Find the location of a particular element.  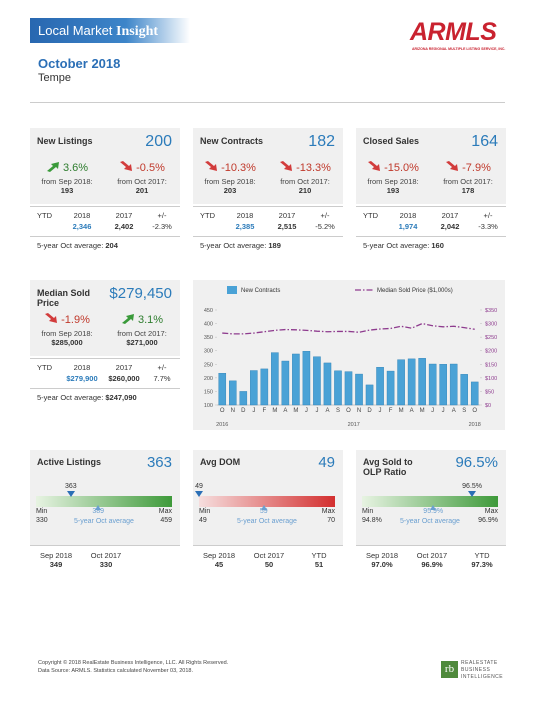

average: 5-year Oct average: 160 is located at coordinates (403, 245).